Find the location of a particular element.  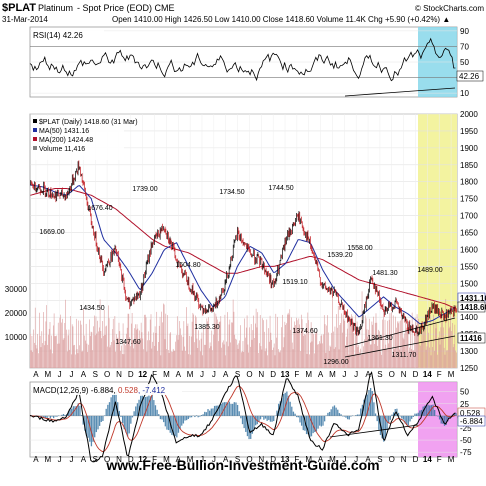

price-tick-label: 1650 is located at coordinates (469, 233).